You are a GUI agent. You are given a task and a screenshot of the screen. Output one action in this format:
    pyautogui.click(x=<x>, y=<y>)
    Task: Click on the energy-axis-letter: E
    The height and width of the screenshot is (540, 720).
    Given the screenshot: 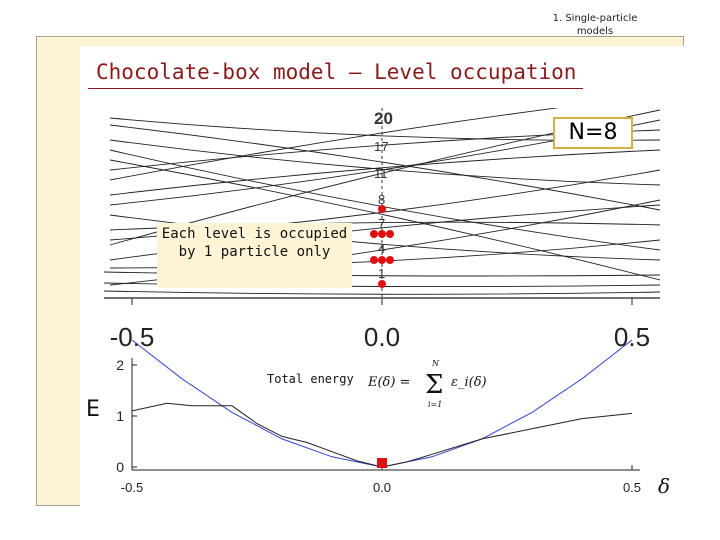 What is the action you would take?
    pyautogui.click(x=93, y=409)
    